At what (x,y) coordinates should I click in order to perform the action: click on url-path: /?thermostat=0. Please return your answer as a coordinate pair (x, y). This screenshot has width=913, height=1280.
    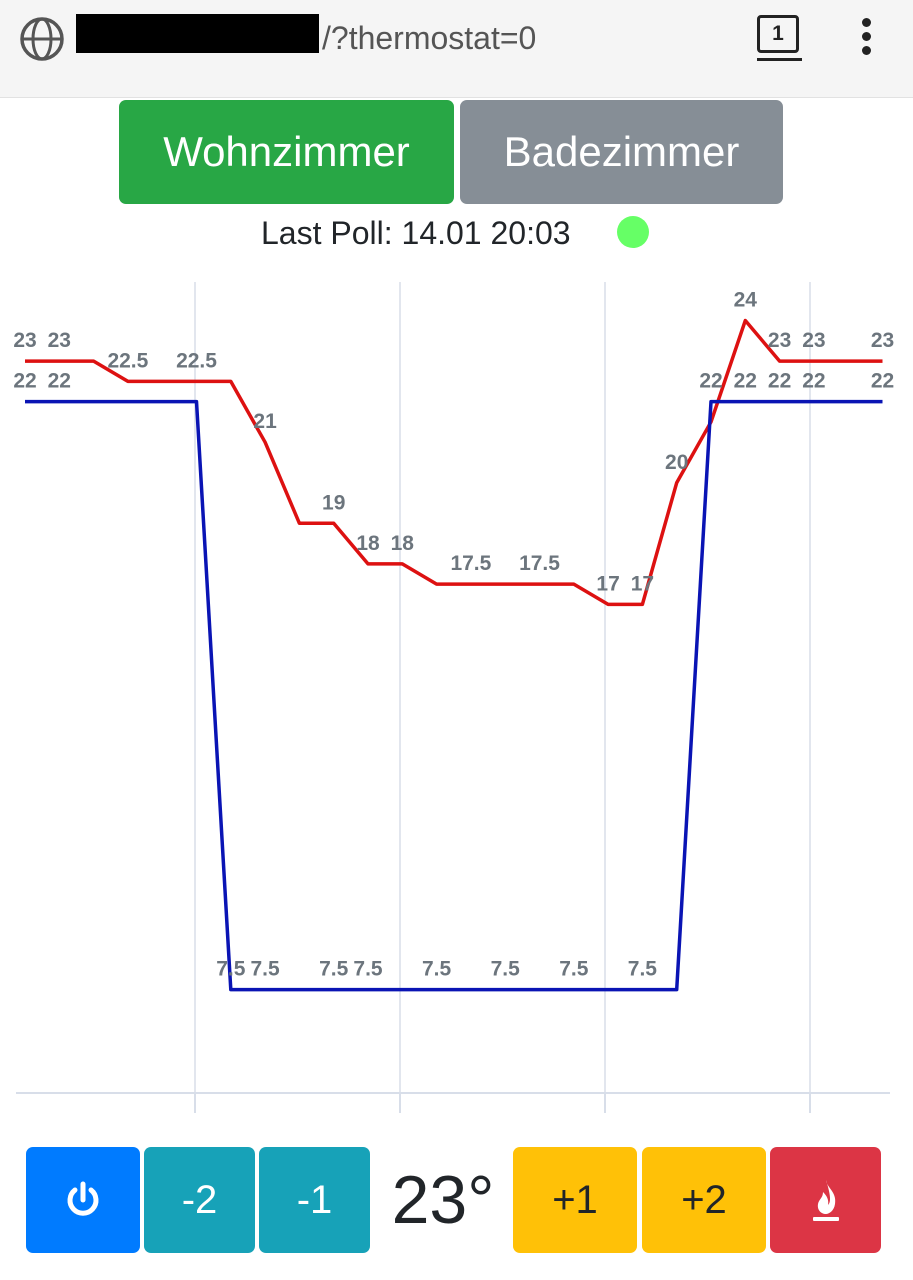
    Looking at the image, I should click on (429, 38).